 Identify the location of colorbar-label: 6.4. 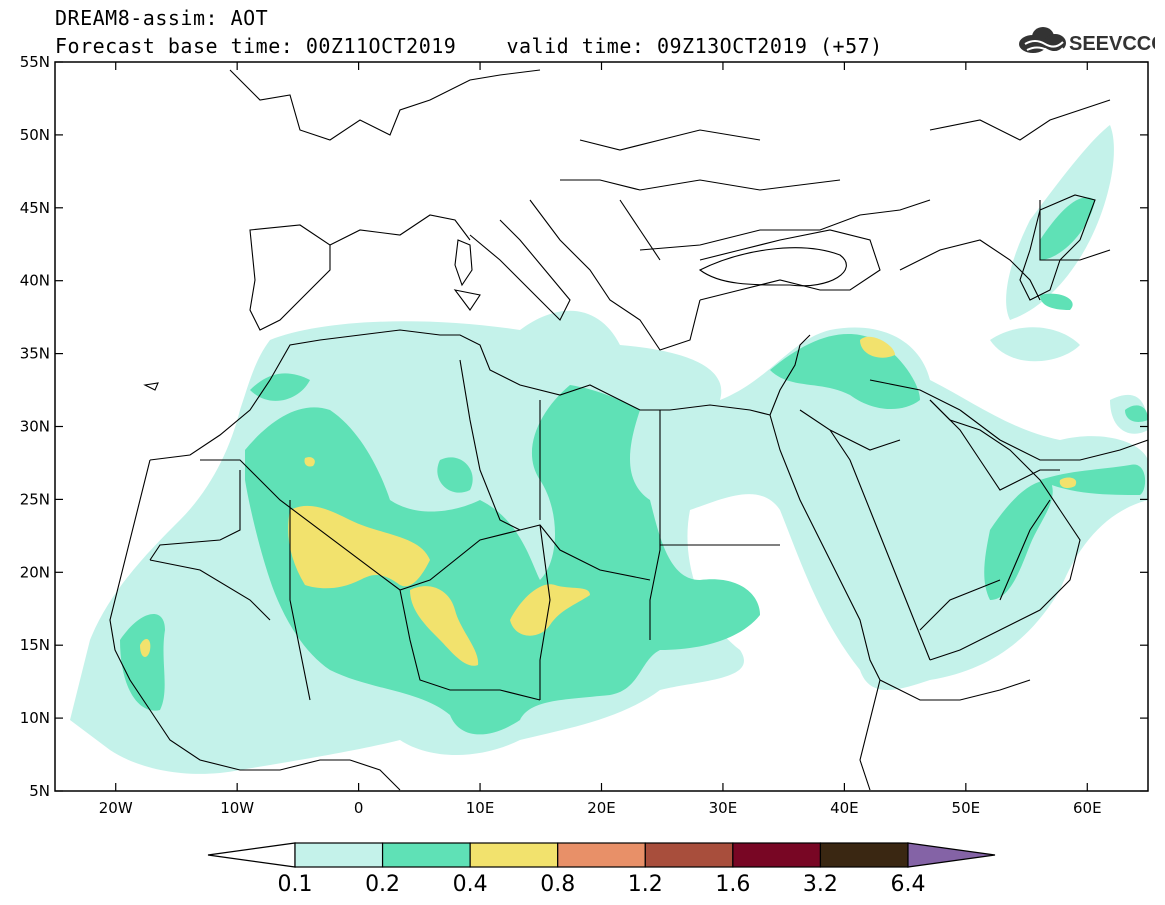
(908, 884).